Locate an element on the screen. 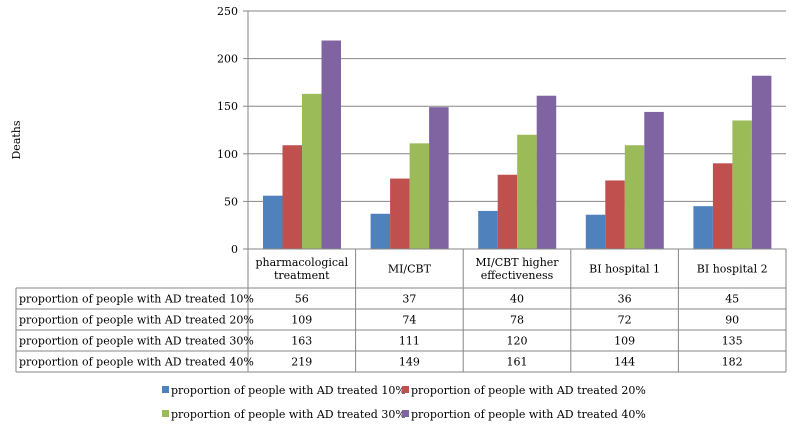 The height and width of the screenshot is (433, 800). legend-label: proportion of people with AD treated 20% is located at coordinates (528, 390).